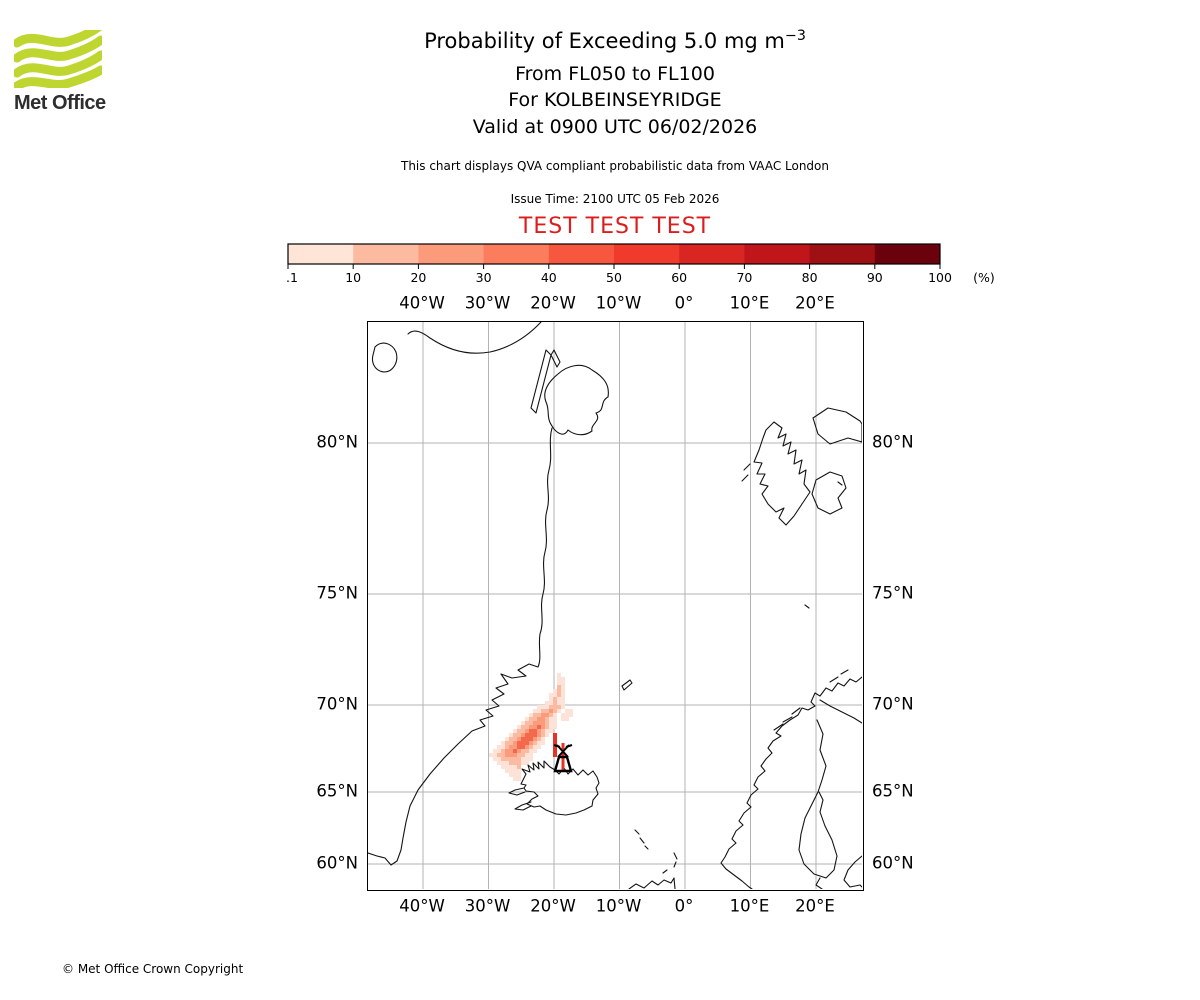  What do you see at coordinates (684, 303) in the screenshot?
I see `lon-label-top: 0°` at bounding box center [684, 303].